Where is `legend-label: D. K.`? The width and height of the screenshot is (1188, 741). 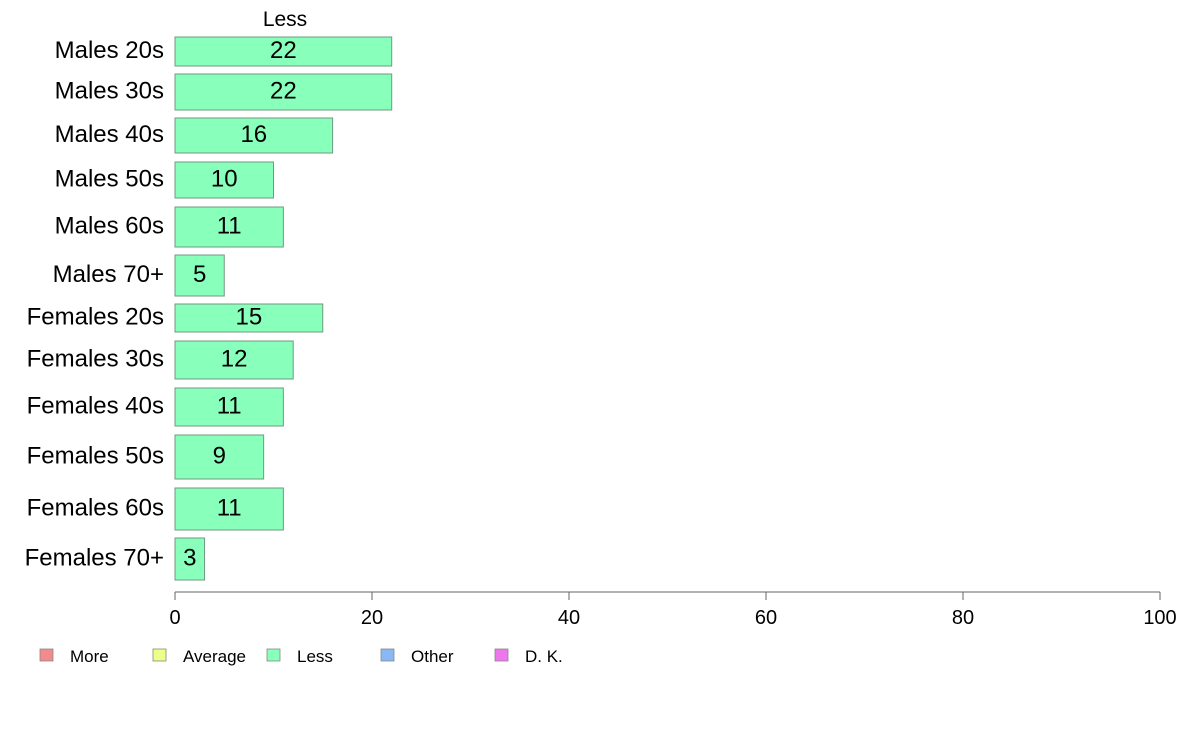 legend-label: D. K. is located at coordinates (544, 656).